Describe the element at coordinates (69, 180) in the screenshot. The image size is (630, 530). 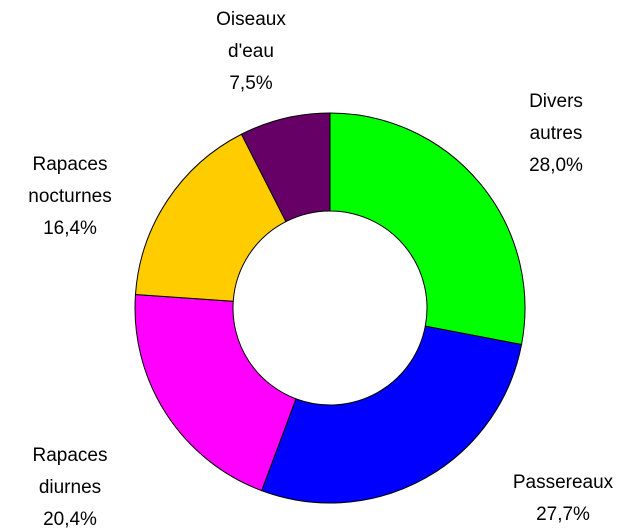
I see `slice-label: Rapaces nocturnes` at that location.